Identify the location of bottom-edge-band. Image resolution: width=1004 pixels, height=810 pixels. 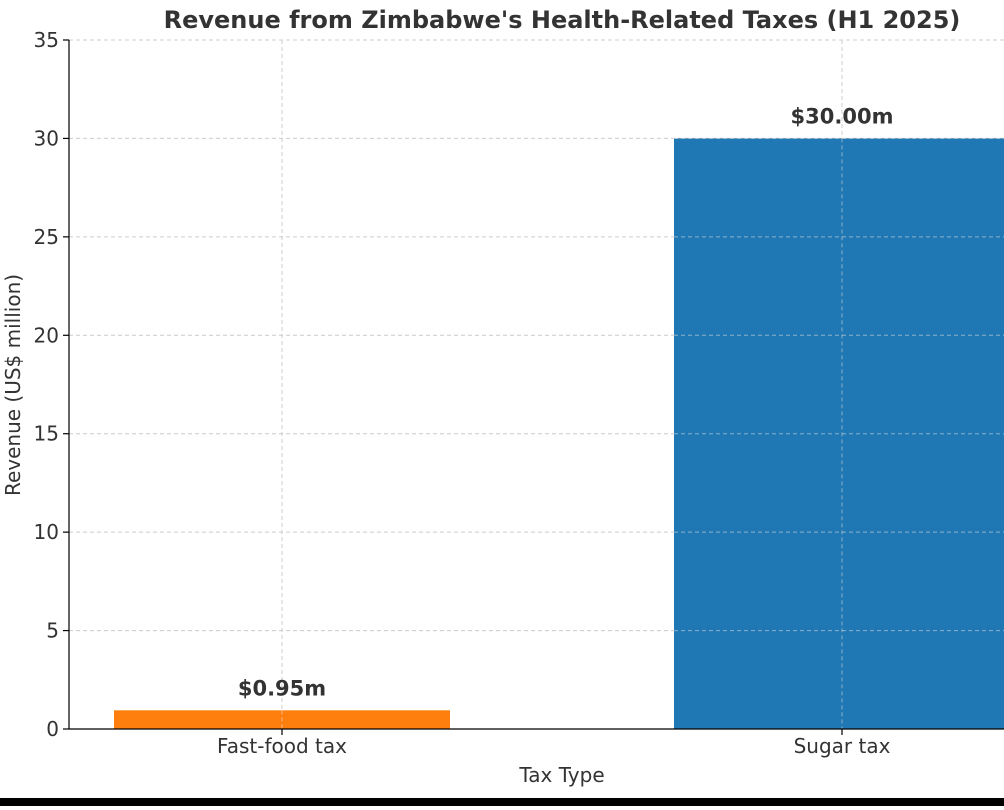
(502, 802).